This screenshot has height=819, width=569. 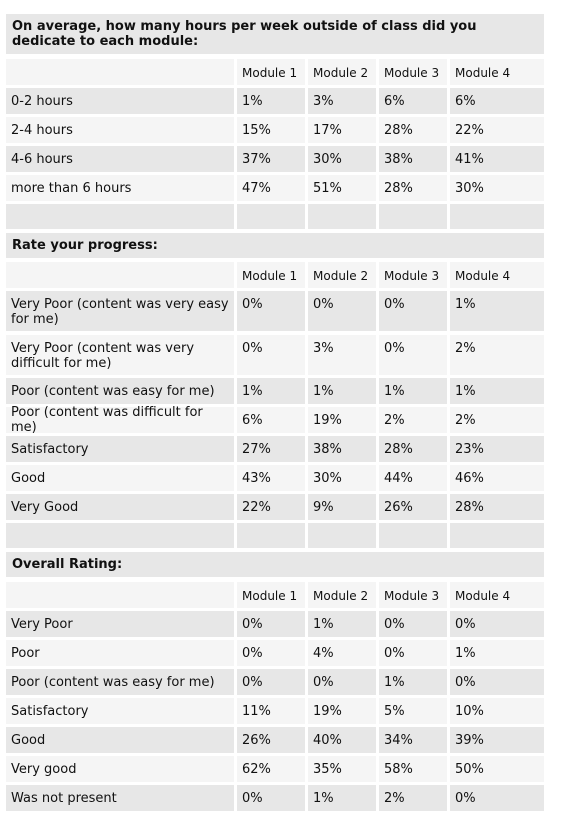 What do you see at coordinates (497, 740) in the screenshot?
I see `value-cell: 39%` at bounding box center [497, 740].